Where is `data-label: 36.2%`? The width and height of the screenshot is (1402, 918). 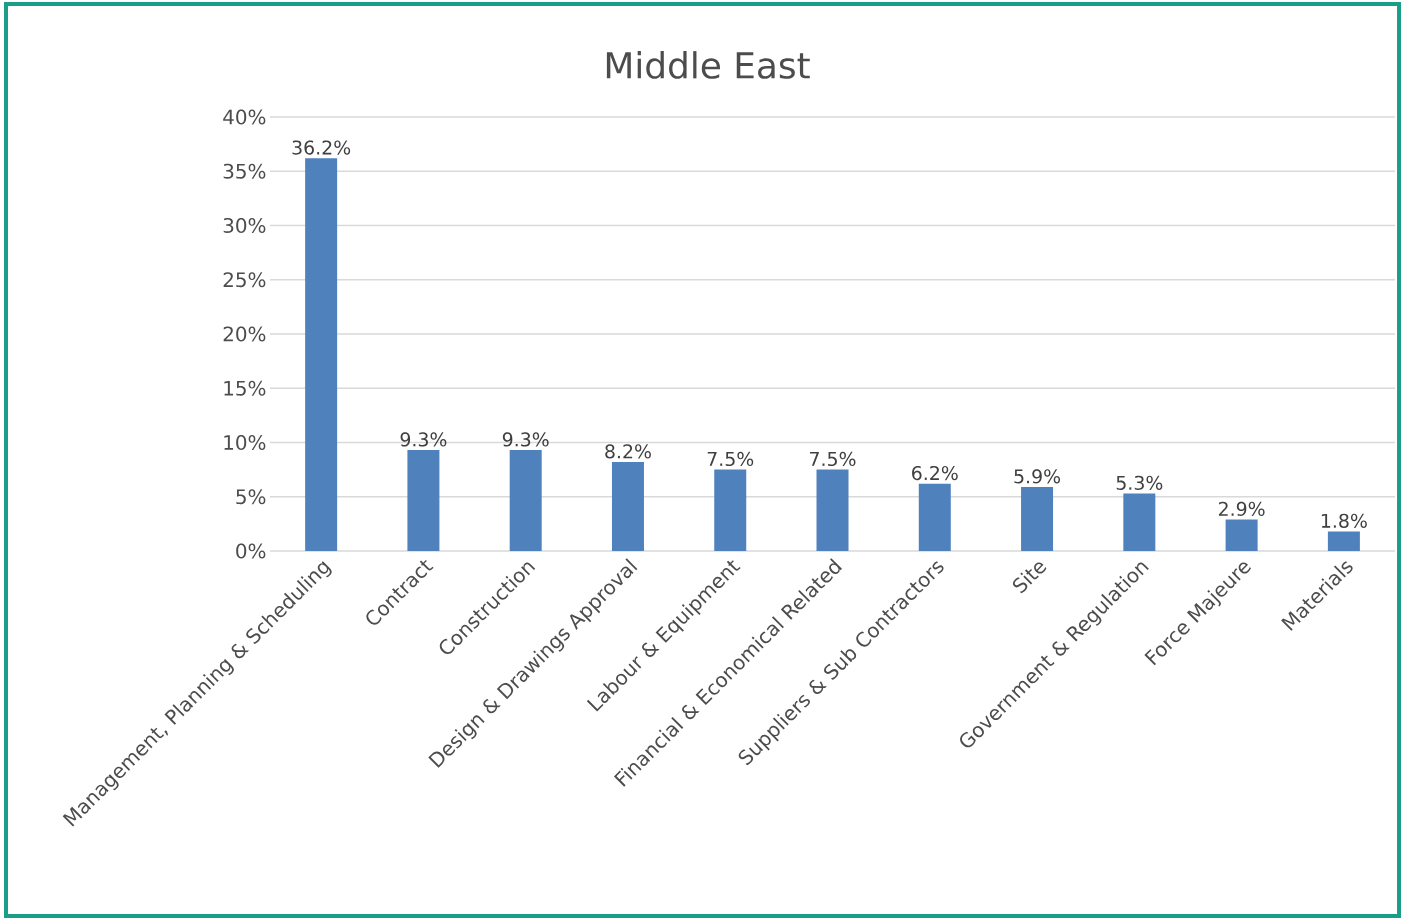
data-label: 36.2% is located at coordinates (321, 147).